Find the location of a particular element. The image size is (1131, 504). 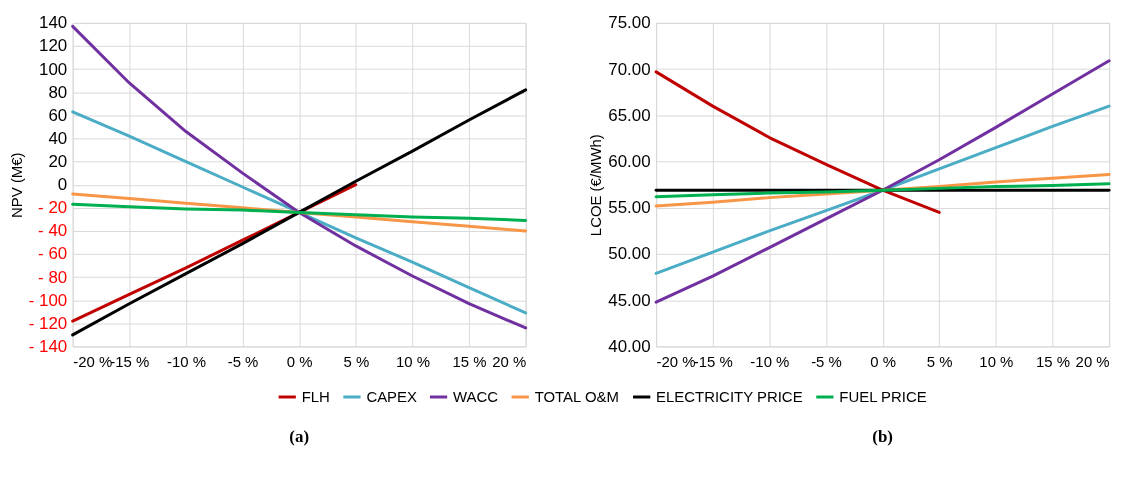

y-tick-label: 0 is located at coordinates (62, 185).